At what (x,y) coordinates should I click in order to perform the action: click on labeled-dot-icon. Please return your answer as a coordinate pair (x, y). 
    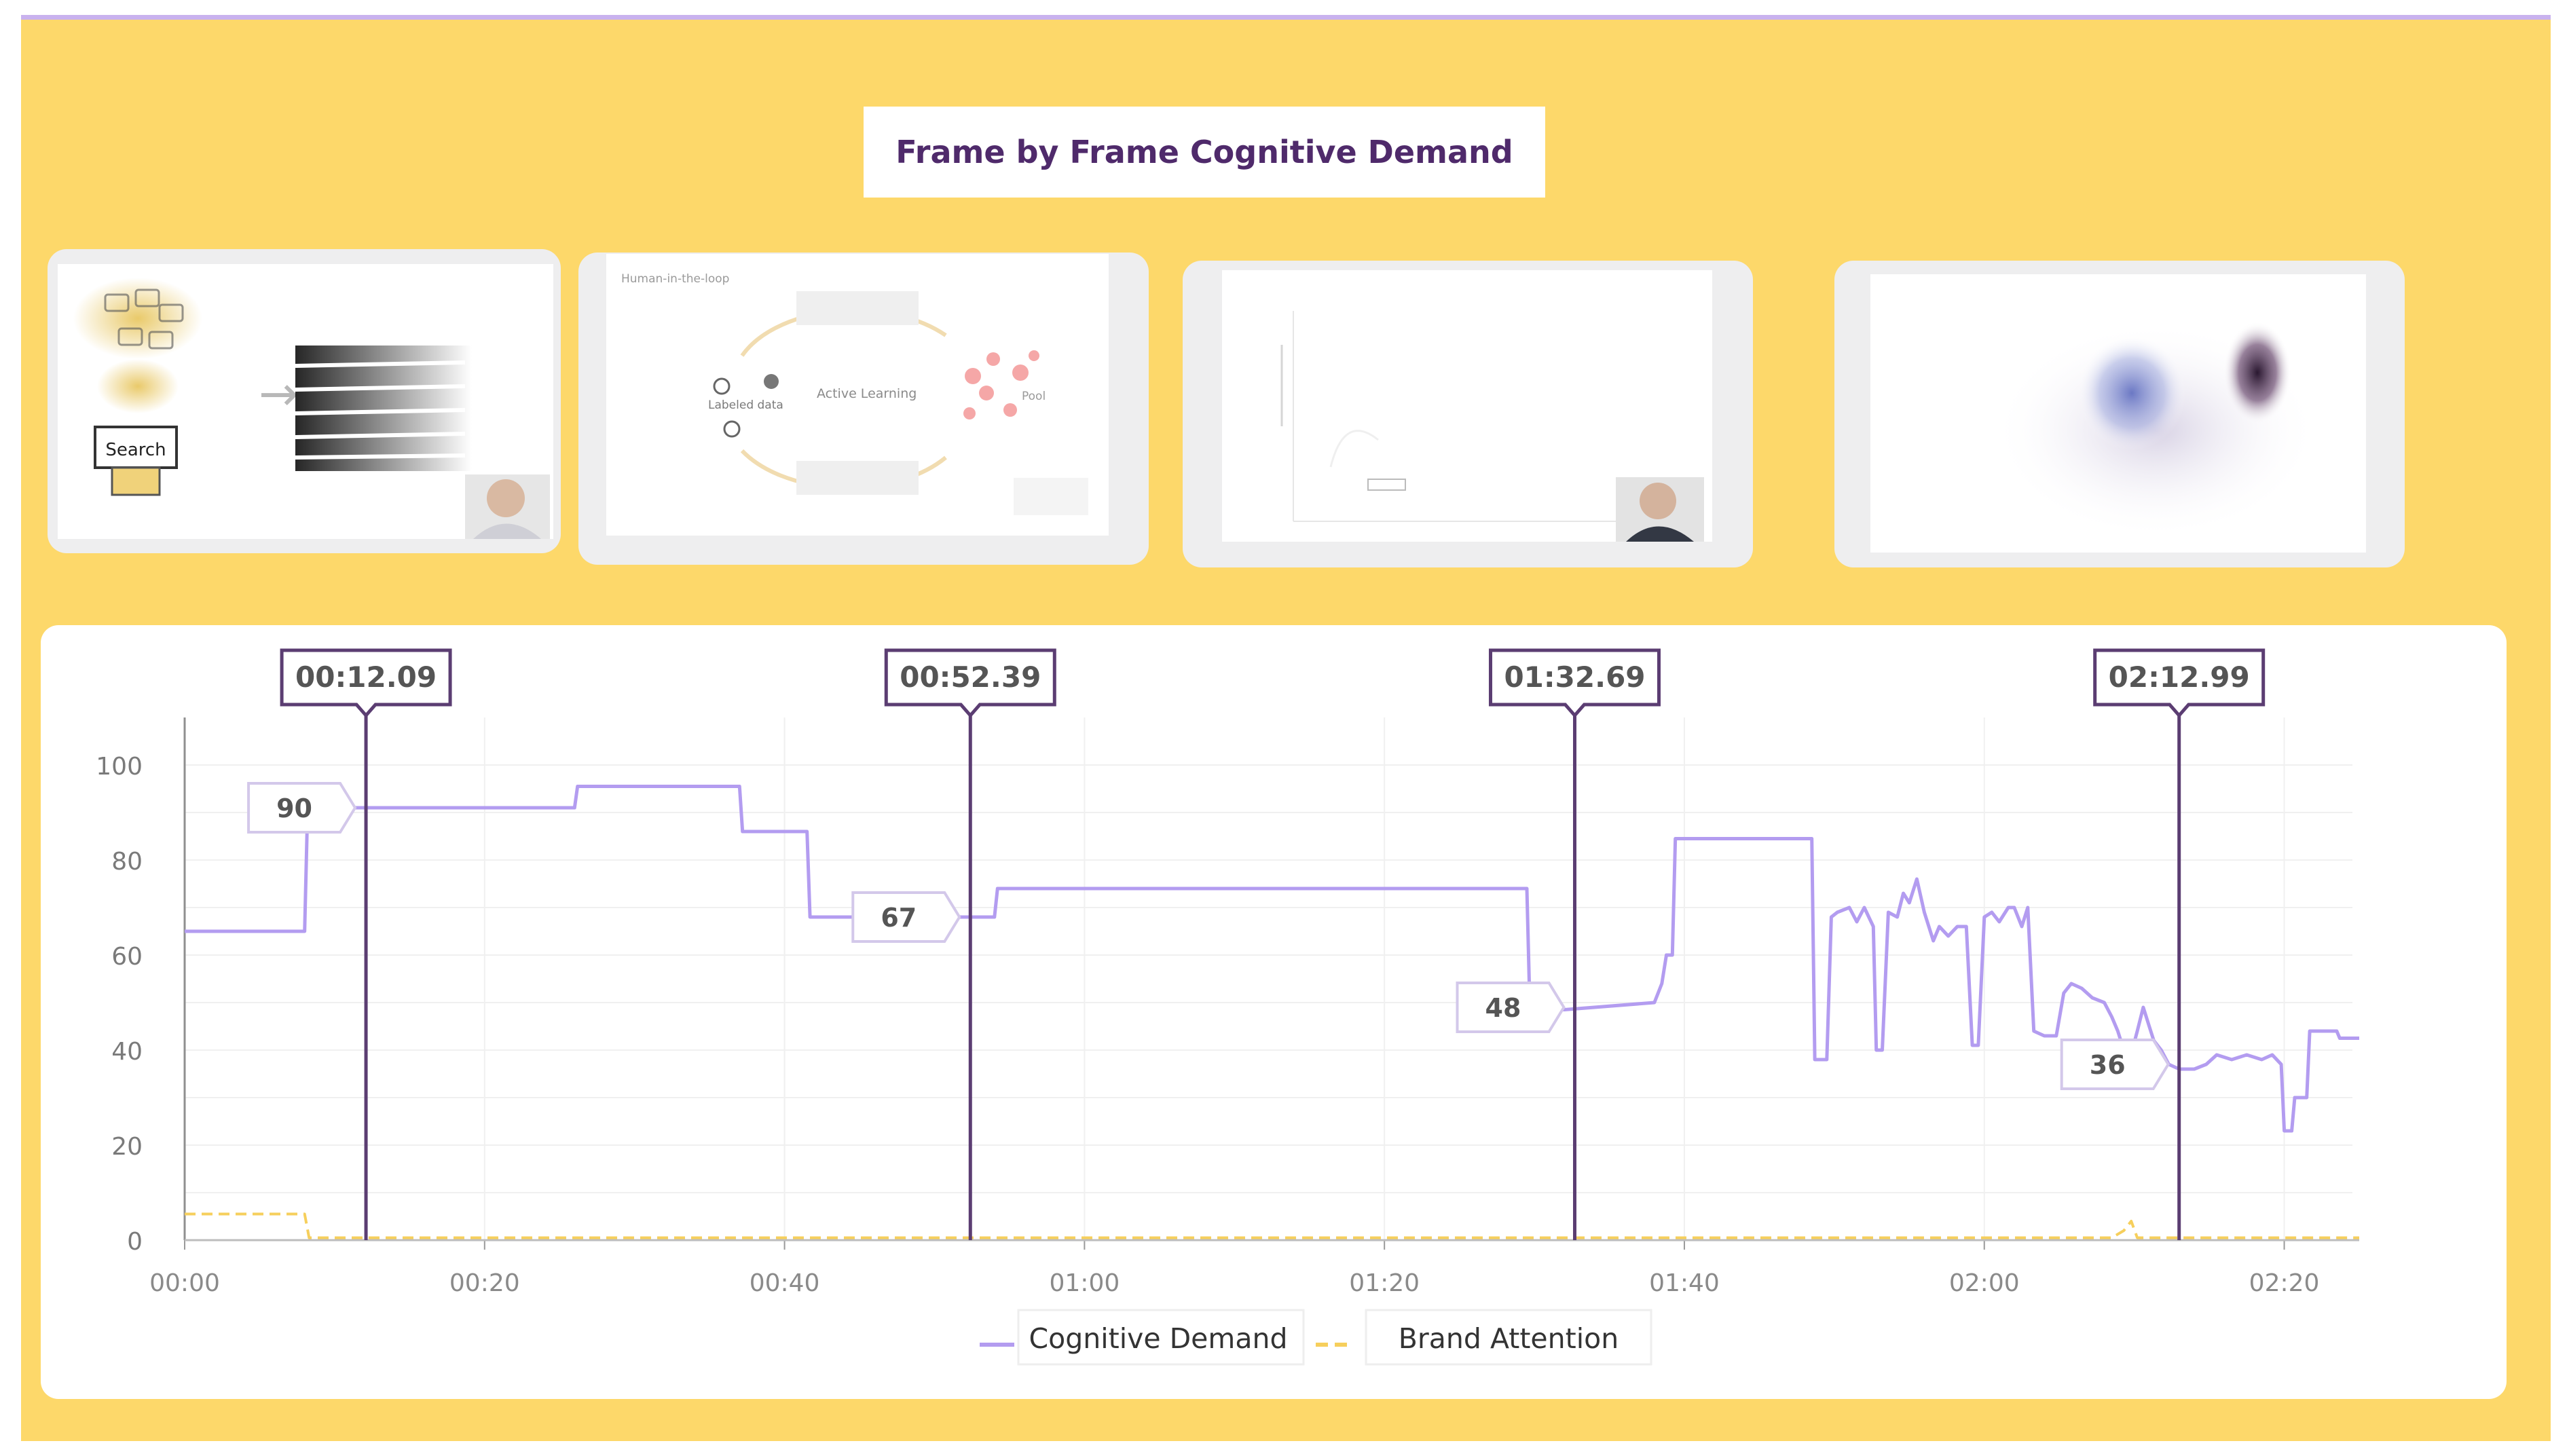
    Looking at the image, I should click on (771, 381).